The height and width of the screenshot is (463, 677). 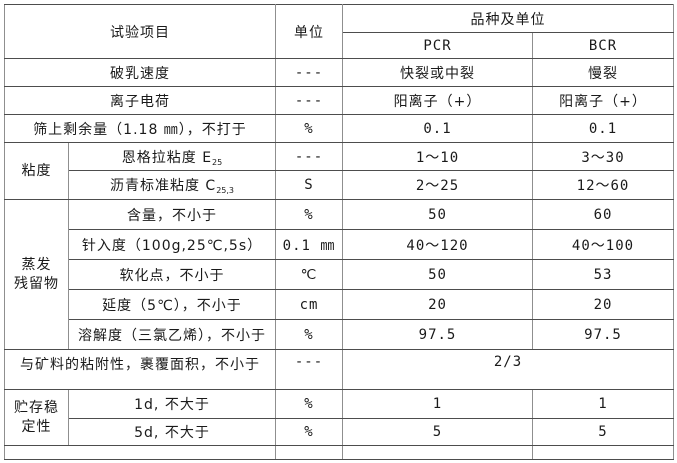 What do you see at coordinates (437, 404) in the screenshot?
I see `storage-1d-pcr: 1` at bounding box center [437, 404].